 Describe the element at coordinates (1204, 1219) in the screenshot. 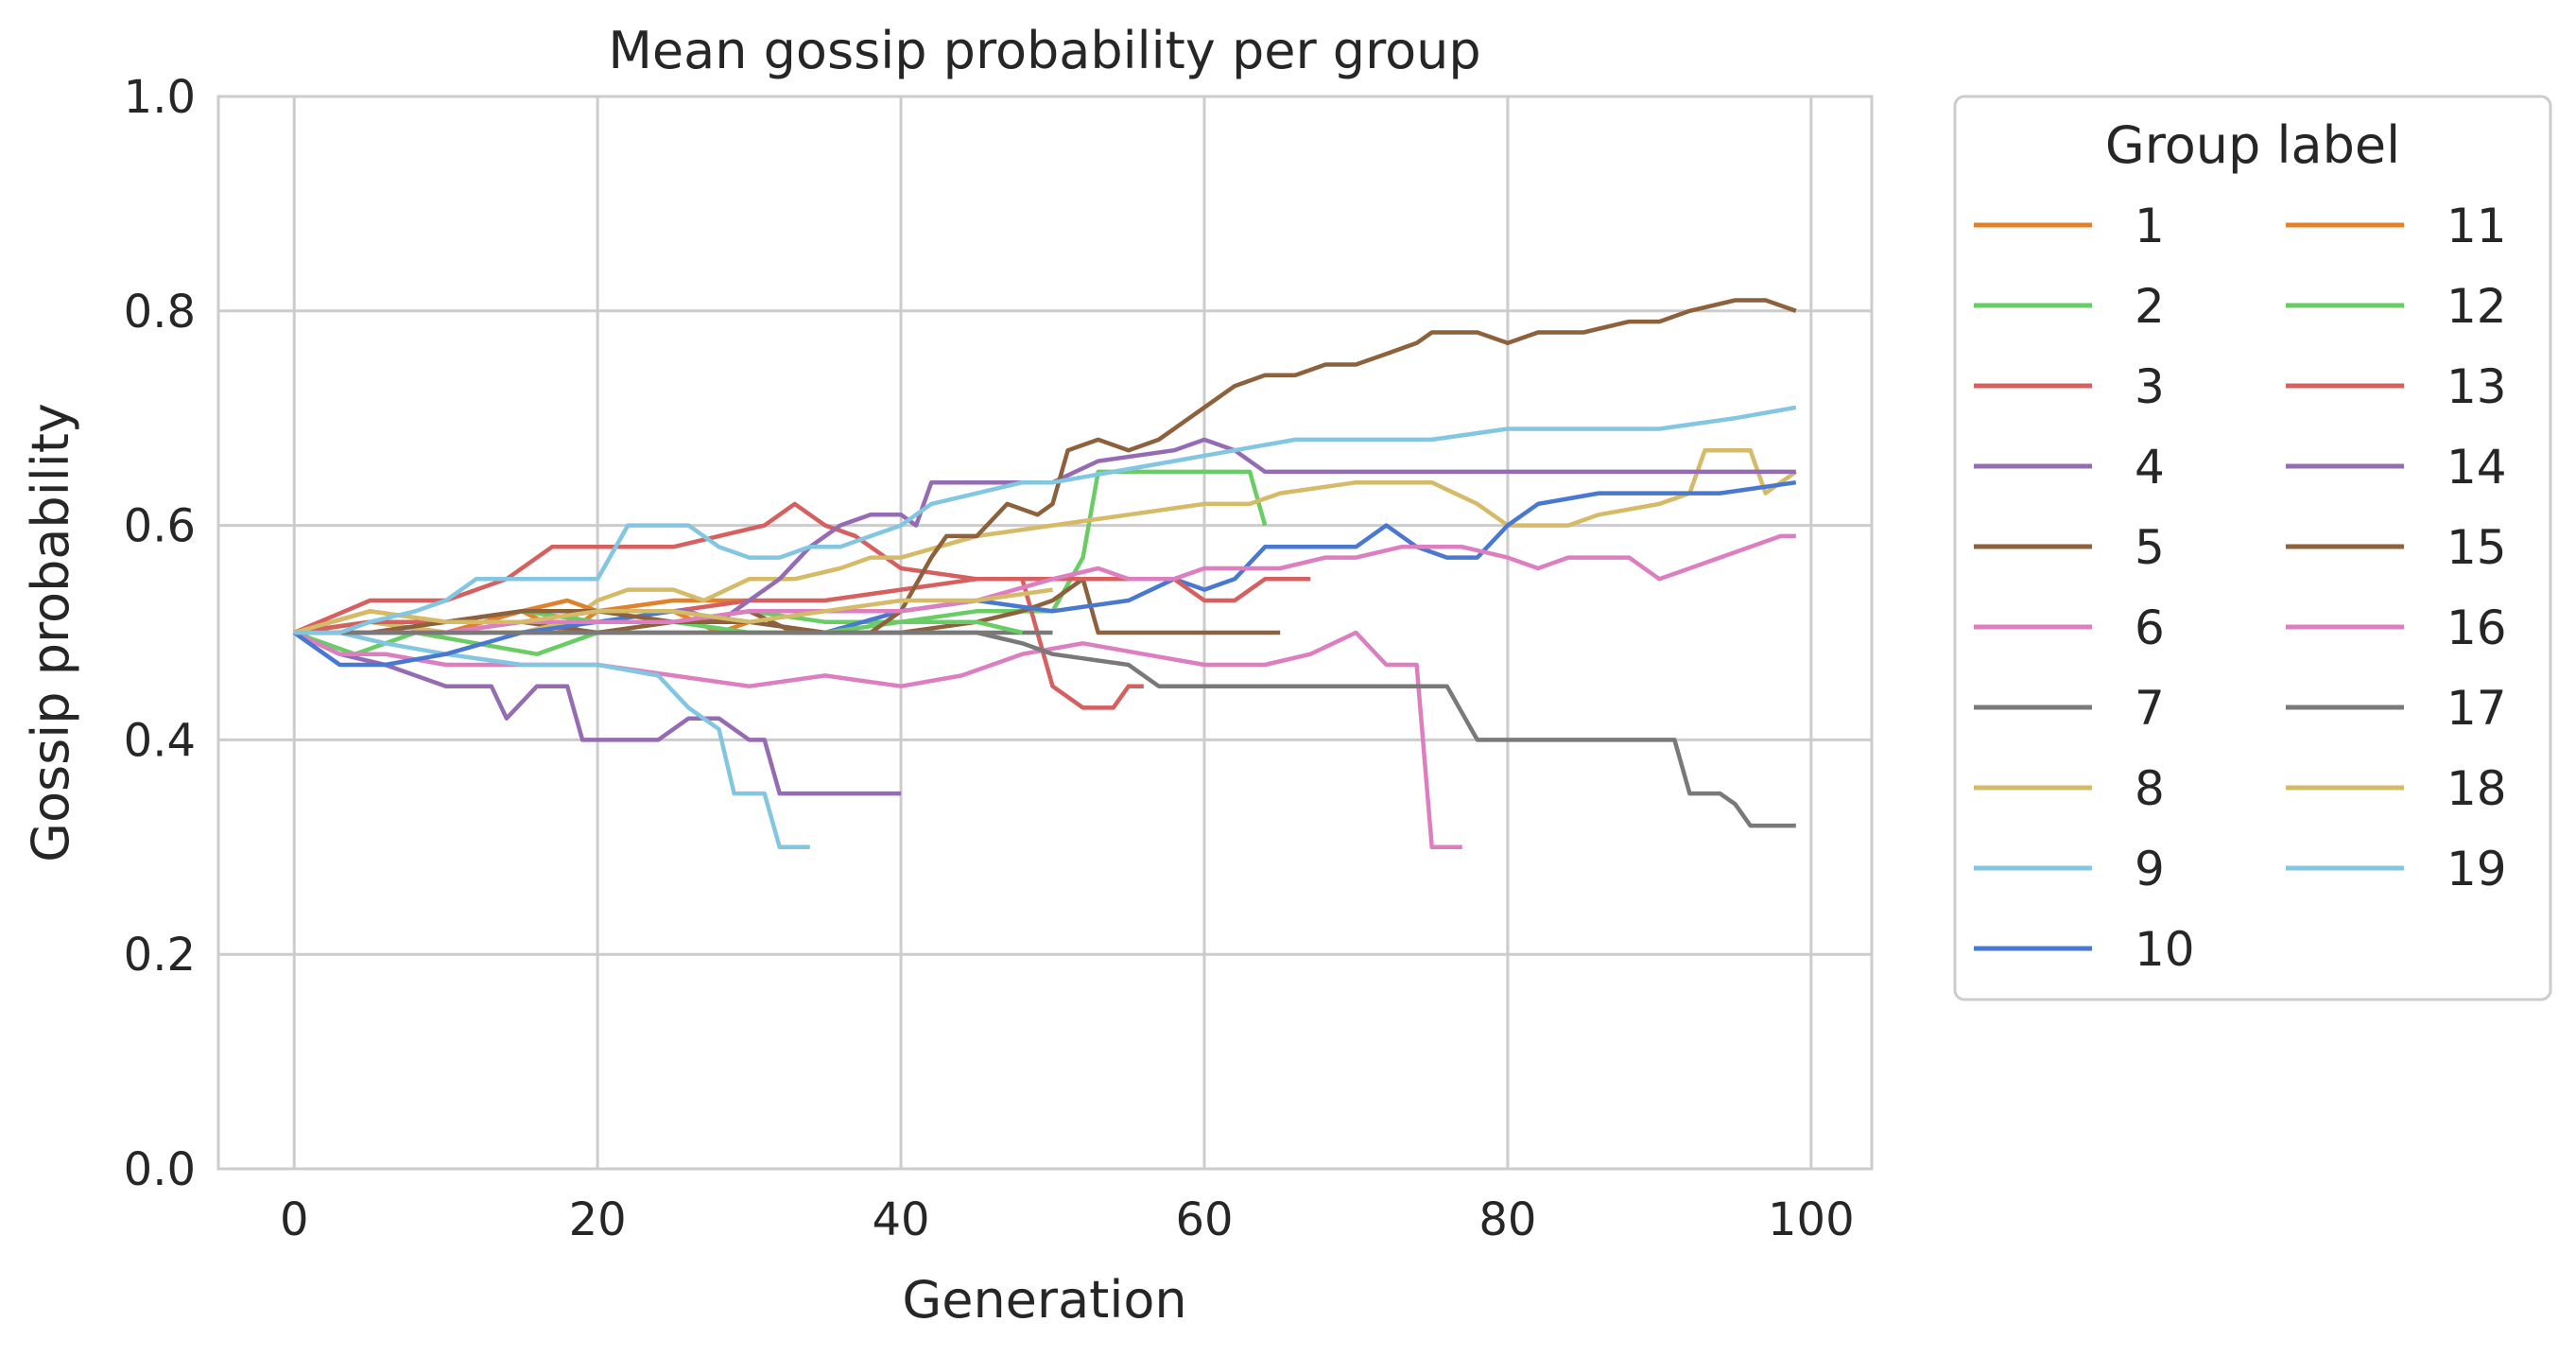

I see `x-tick-label: 60` at that location.